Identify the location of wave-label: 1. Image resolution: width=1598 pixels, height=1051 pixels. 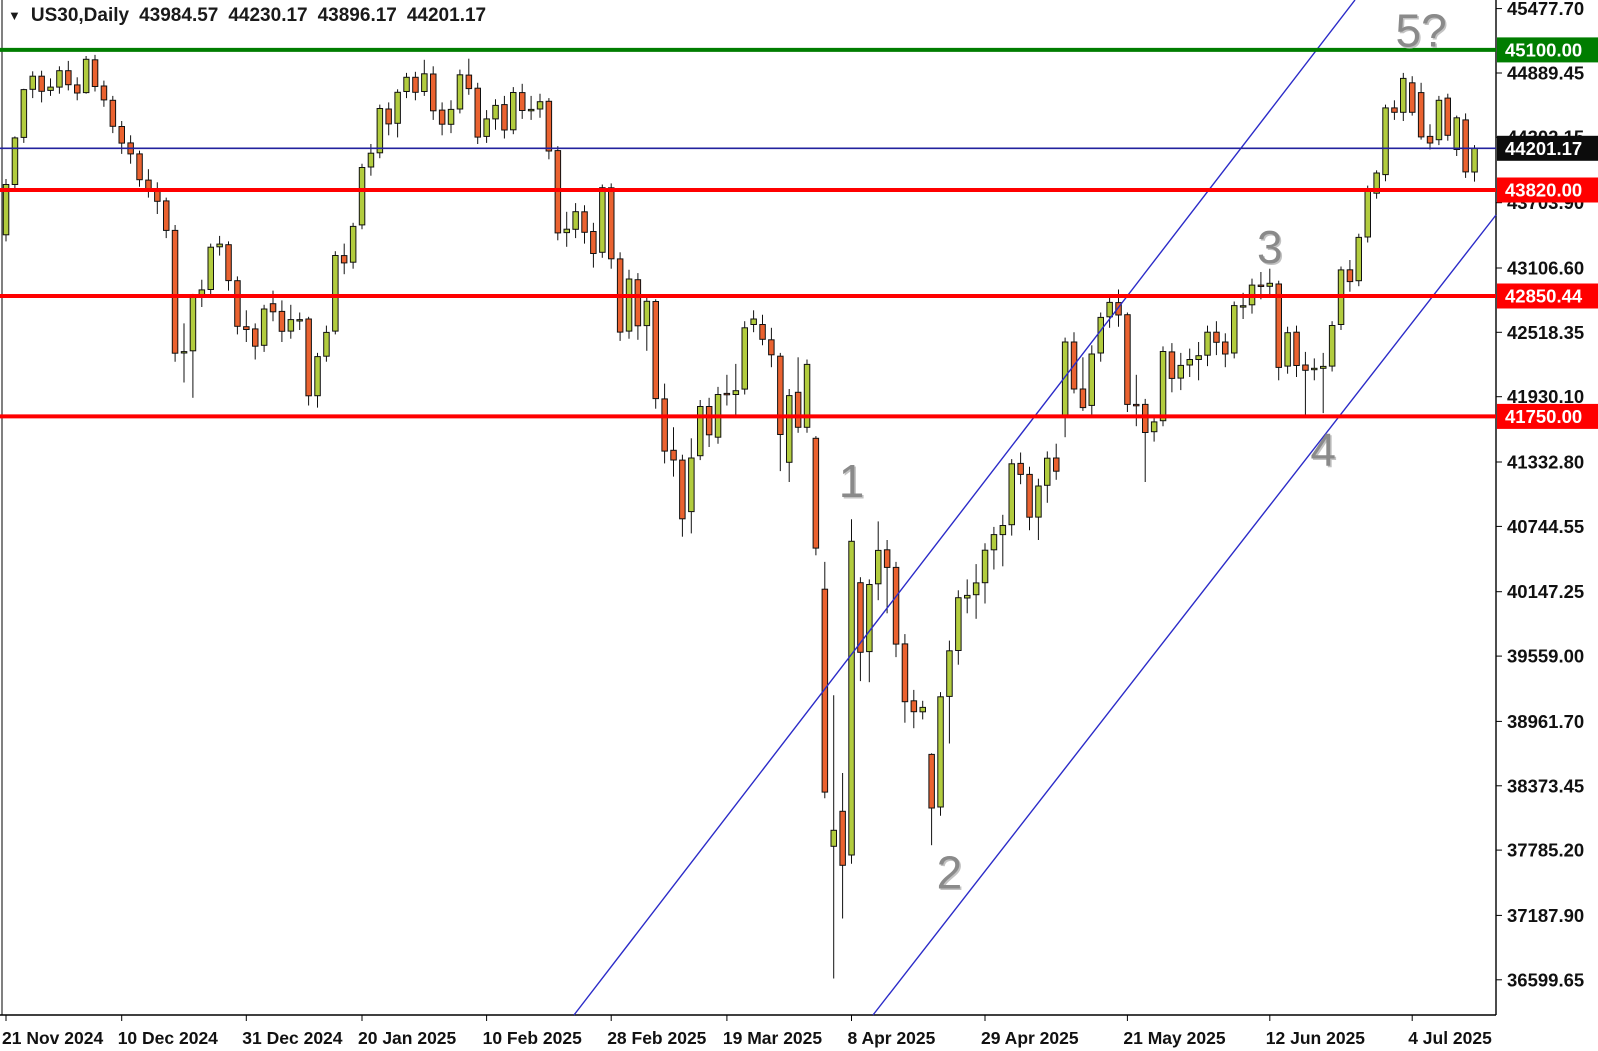
(852, 481).